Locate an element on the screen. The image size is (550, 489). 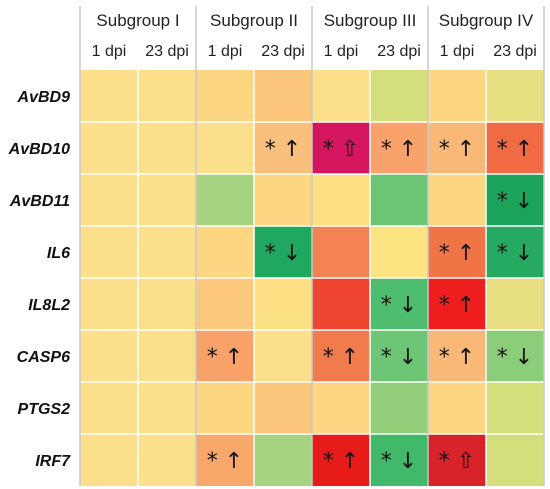
subgroup-header: Subgroup I is located at coordinates (137, 20).